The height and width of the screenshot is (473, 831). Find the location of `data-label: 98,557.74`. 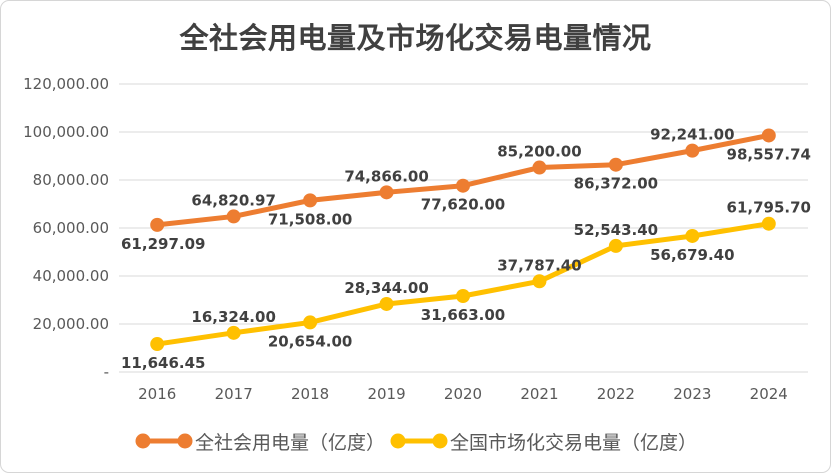

data-label: 98,557.74 is located at coordinates (769, 154).